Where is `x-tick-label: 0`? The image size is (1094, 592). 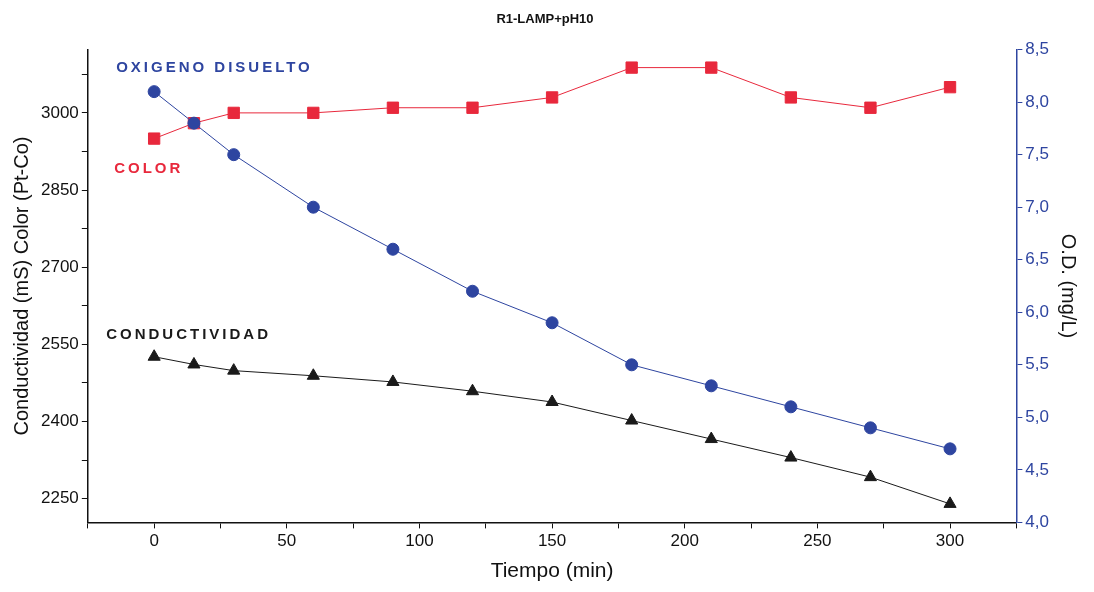 x-tick-label: 0 is located at coordinates (154, 541).